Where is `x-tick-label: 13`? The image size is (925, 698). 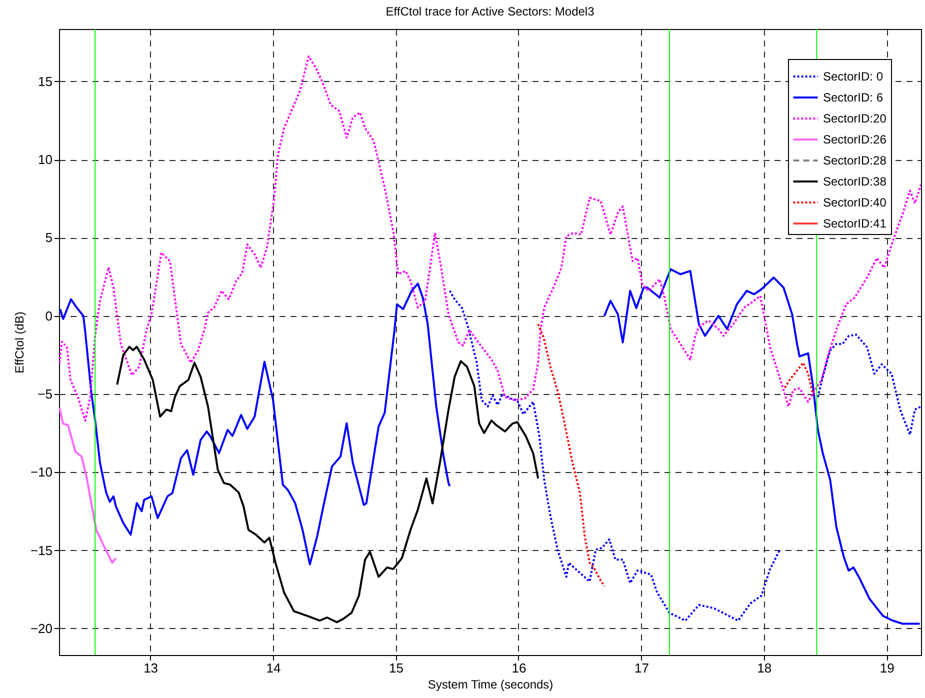
x-tick-label: 13 is located at coordinates (151, 668).